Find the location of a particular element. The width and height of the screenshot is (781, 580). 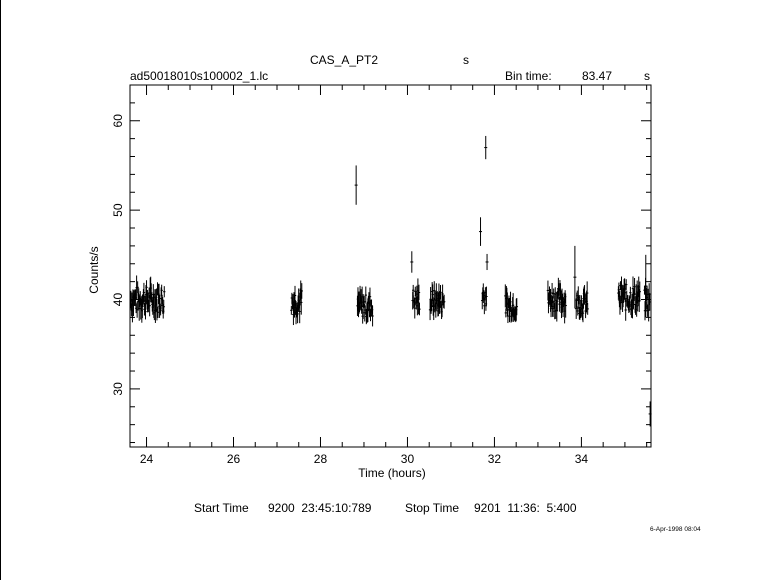

object-title: CAS_A_PT2 is located at coordinates (344, 60).